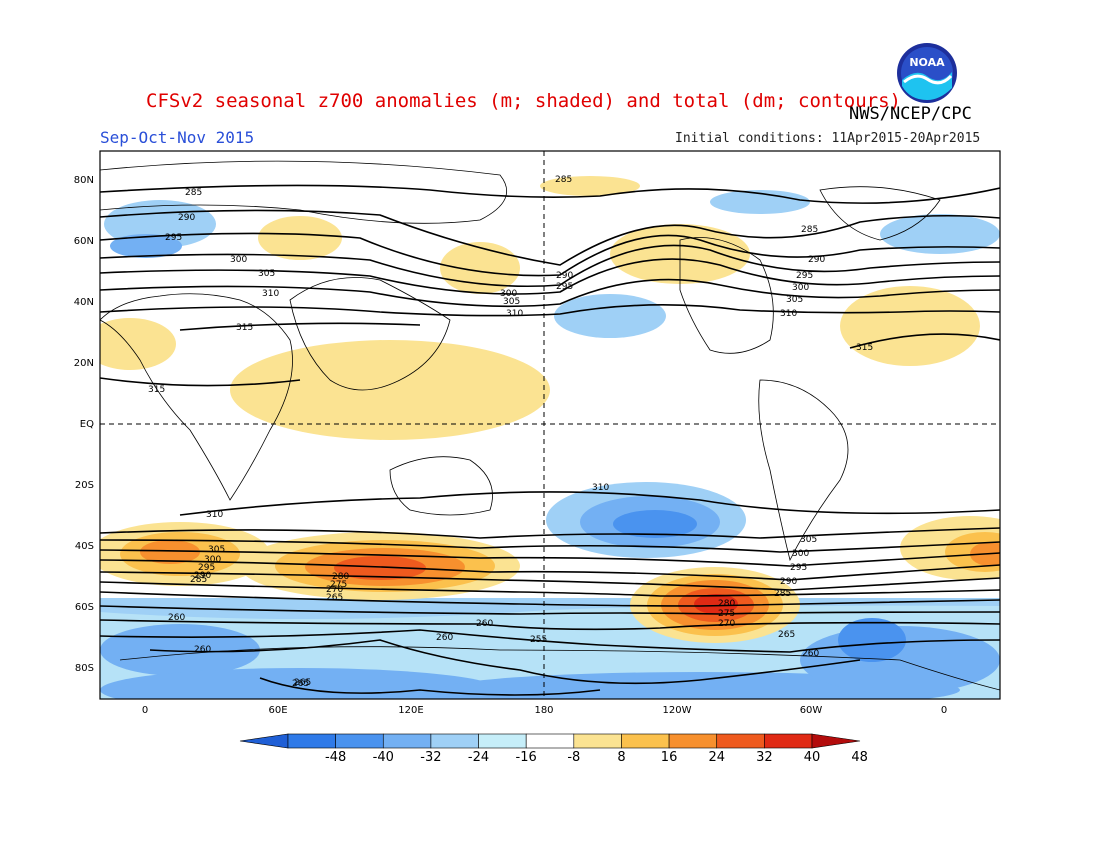 This screenshot has height=850, width=1100. I want to click on lon-label: 60W, so click(811, 710).